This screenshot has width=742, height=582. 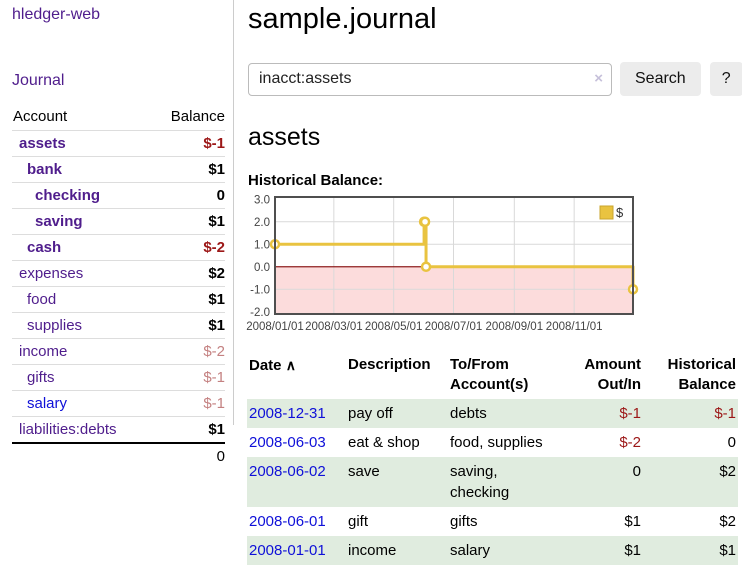 I want to click on register-row: 2008-06-03 eat & shop food, supplies $-2 0, so click(x=492, y=442).